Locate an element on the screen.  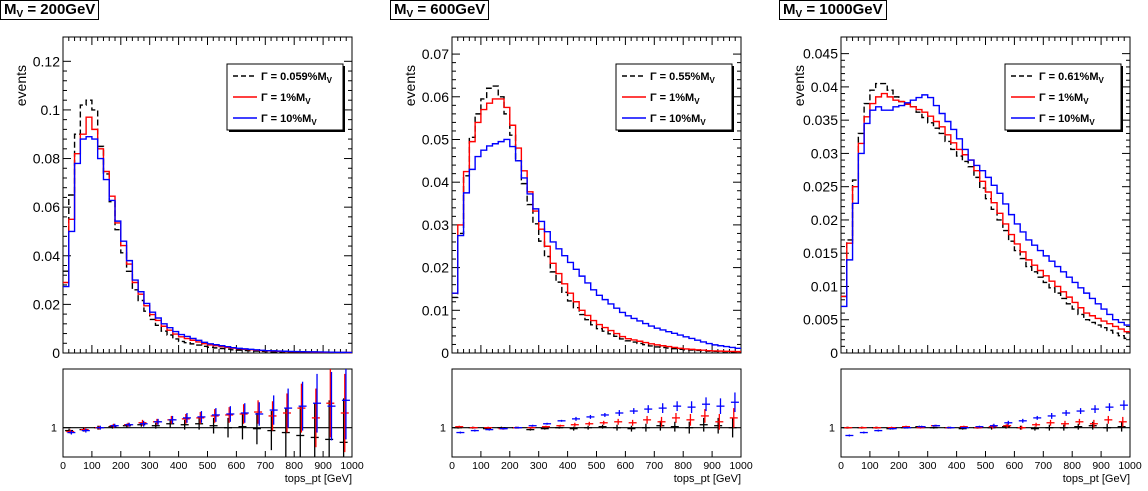
legend-label-text: Γ = 0.059%M is located at coordinates (294, 77).